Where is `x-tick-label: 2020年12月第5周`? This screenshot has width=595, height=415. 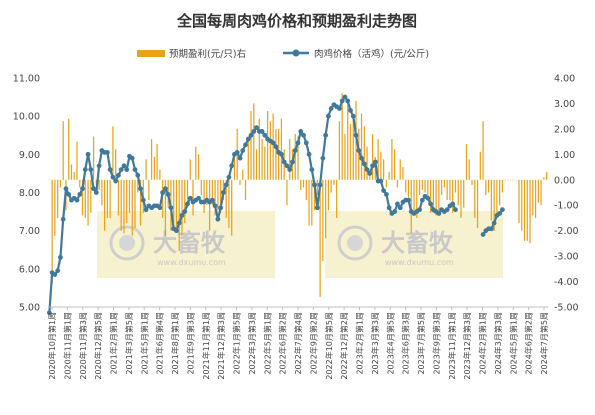 x-tick-label: 2020年12月第5周 is located at coordinates (98, 346).